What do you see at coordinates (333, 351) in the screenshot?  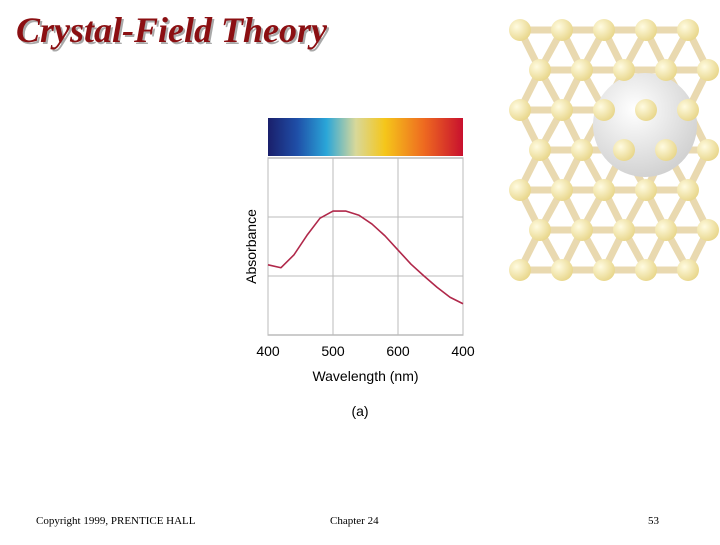 I see `x-tick-label: 500` at bounding box center [333, 351].